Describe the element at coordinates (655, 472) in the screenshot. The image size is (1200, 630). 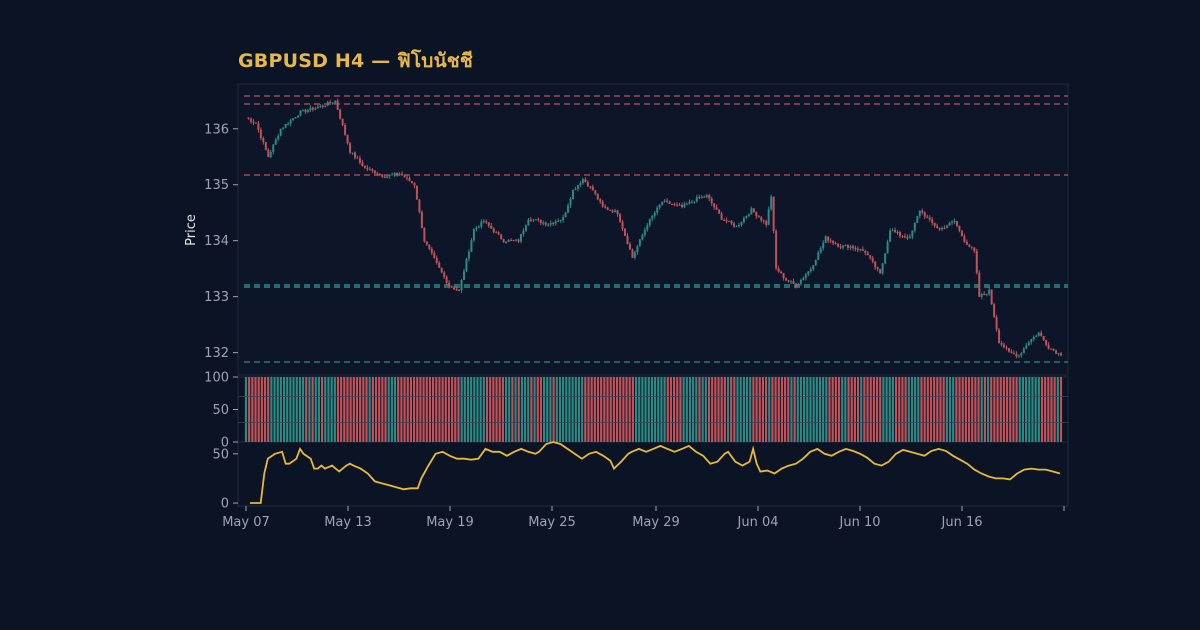
I see `rsi-line` at that location.